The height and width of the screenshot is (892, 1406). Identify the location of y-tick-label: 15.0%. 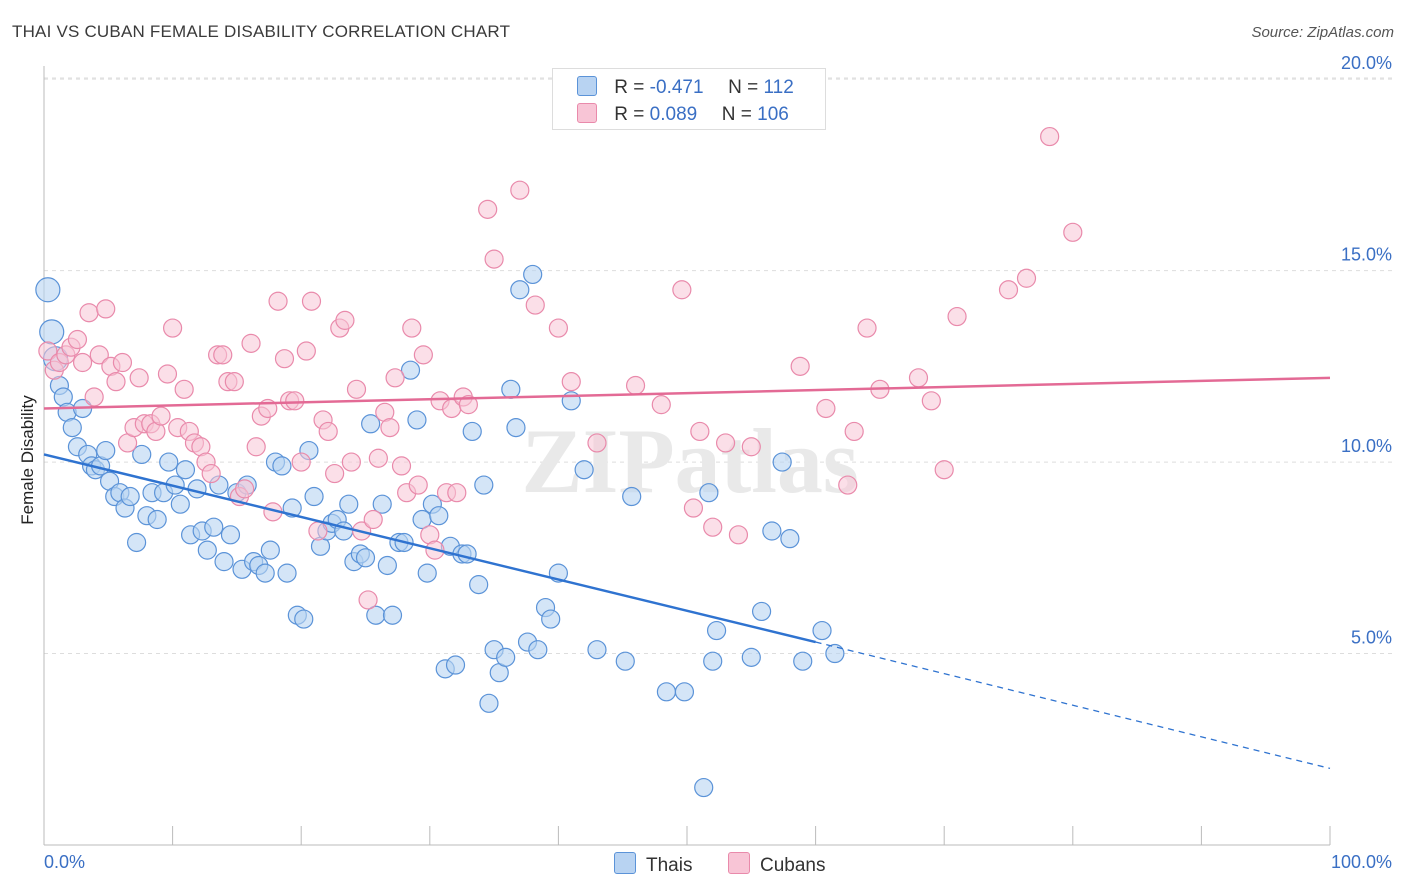
(1366, 255).